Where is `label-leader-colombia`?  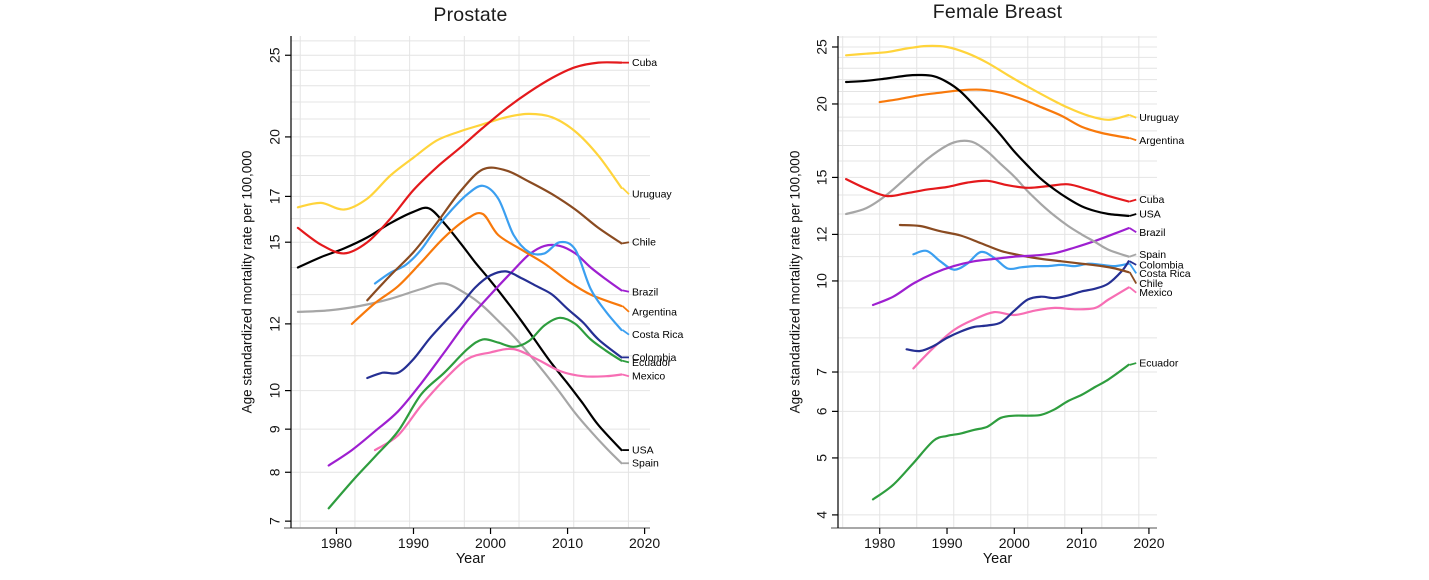
label-leader-colombia is located at coordinates (1133, 263).